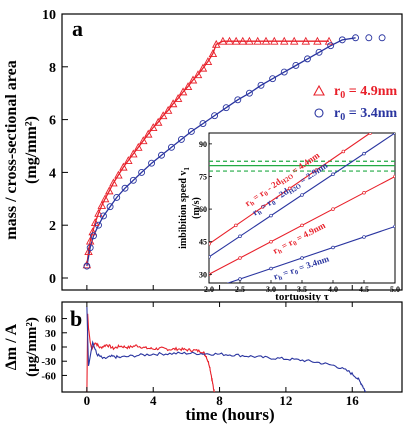 This screenshot has width=409, height=433. I want to click on inset-x-tick-label: 4.5, so click(364, 289).